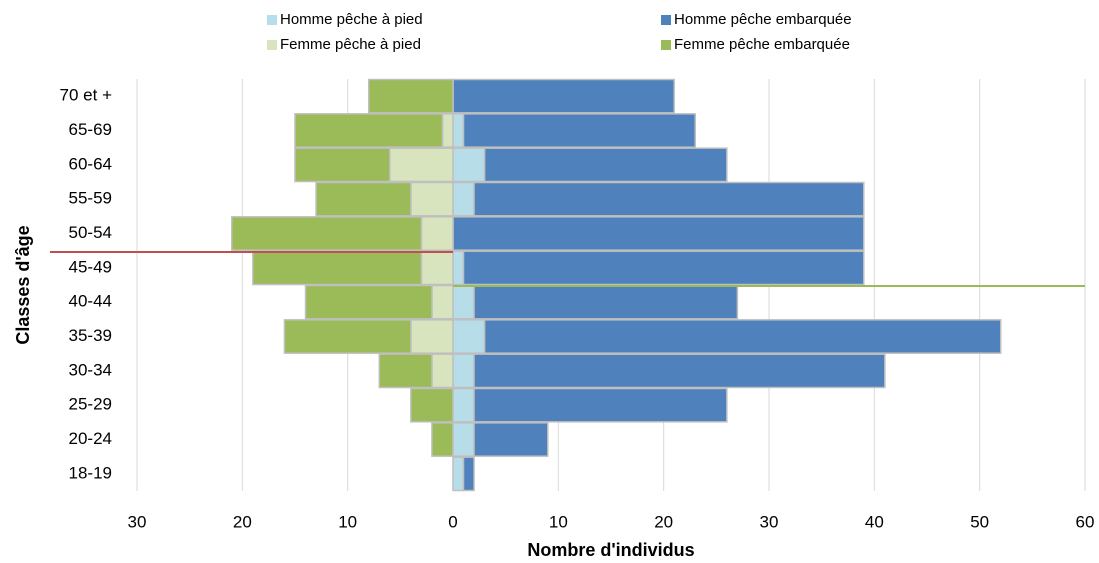 The width and height of the screenshot is (1099, 563). What do you see at coordinates (762, 44) in the screenshot?
I see `legend-label: Femme pêche embarquée` at bounding box center [762, 44].